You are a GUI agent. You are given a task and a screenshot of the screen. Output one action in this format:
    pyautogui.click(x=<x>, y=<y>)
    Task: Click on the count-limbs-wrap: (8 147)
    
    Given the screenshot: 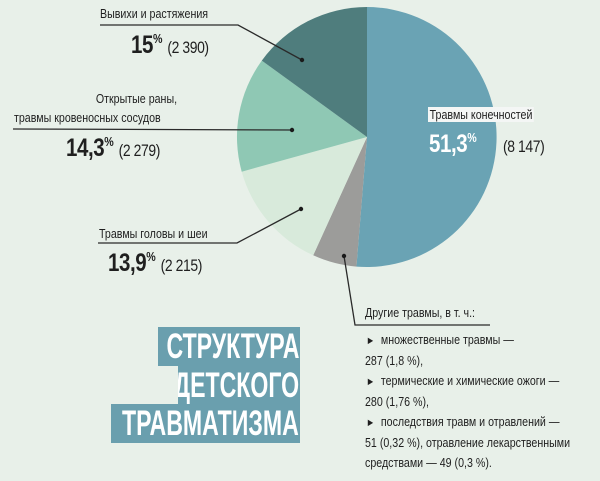 What is the action you would take?
    pyautogui.click(x=524, y=144)
    